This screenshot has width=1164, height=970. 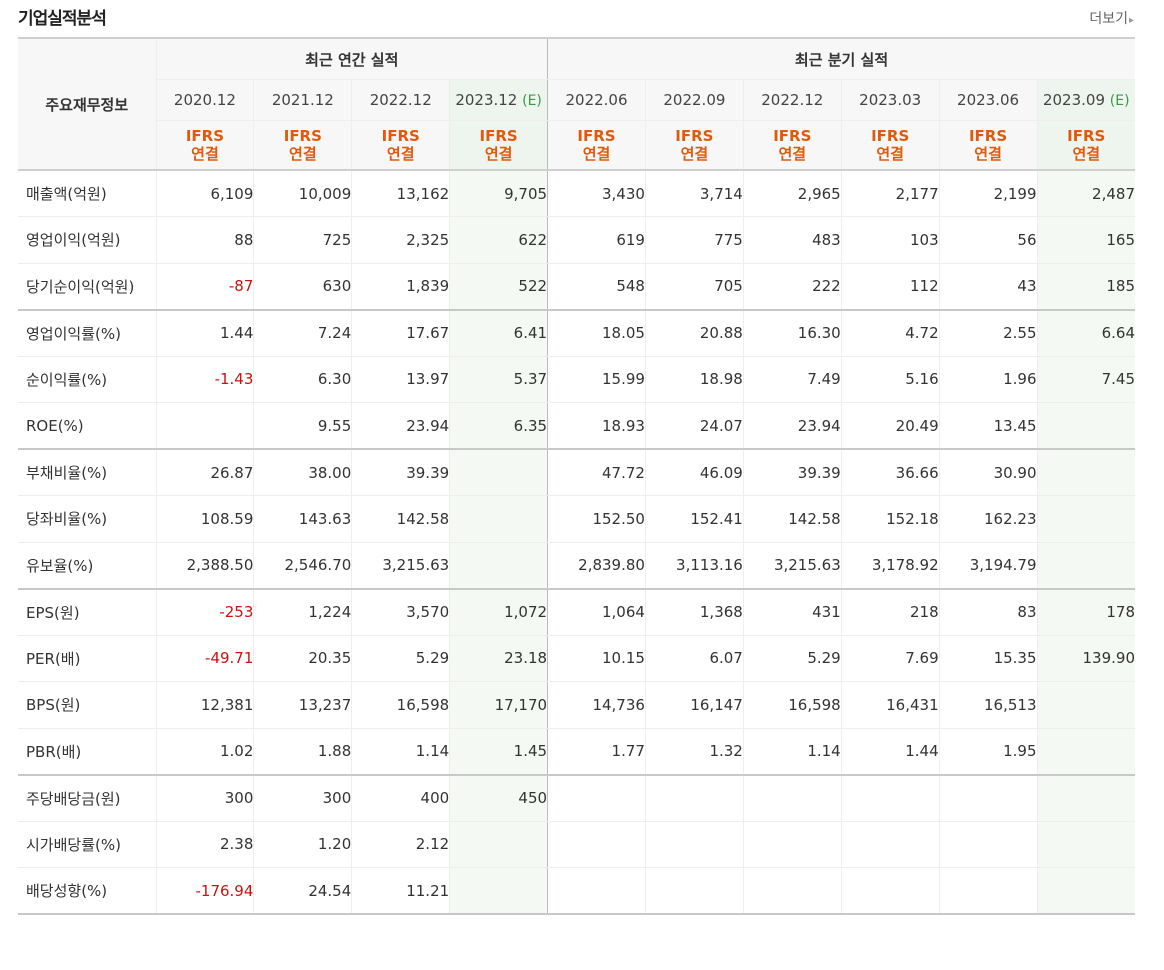 I want to click on group-quarter-header: 최근 분기 실적, so click(x=841, y=58).